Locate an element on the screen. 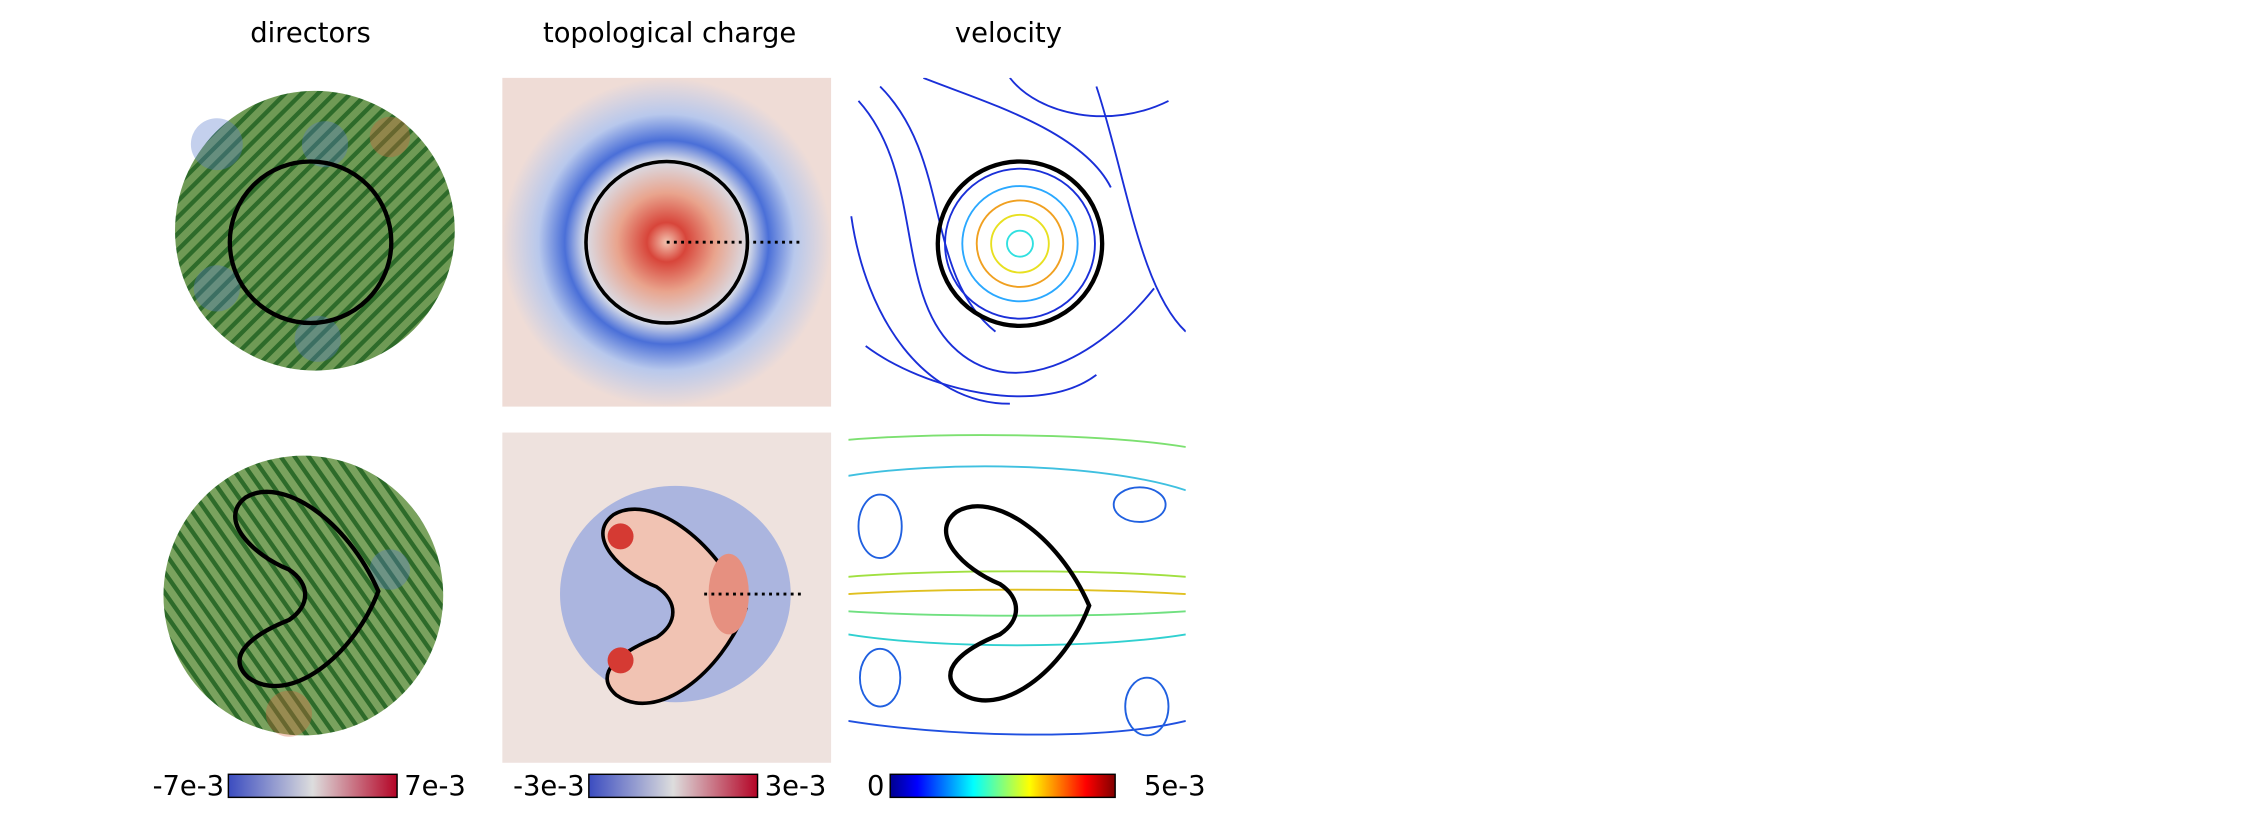  streamlines is located at coordinates (1018, 241).